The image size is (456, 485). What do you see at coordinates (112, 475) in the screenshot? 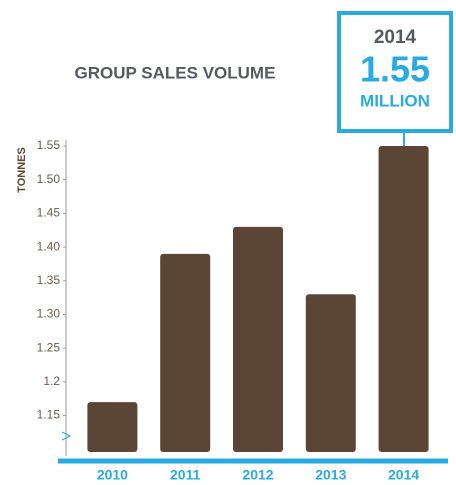
I see `x-tick-label: 2010` at bounding box center [112, 475].